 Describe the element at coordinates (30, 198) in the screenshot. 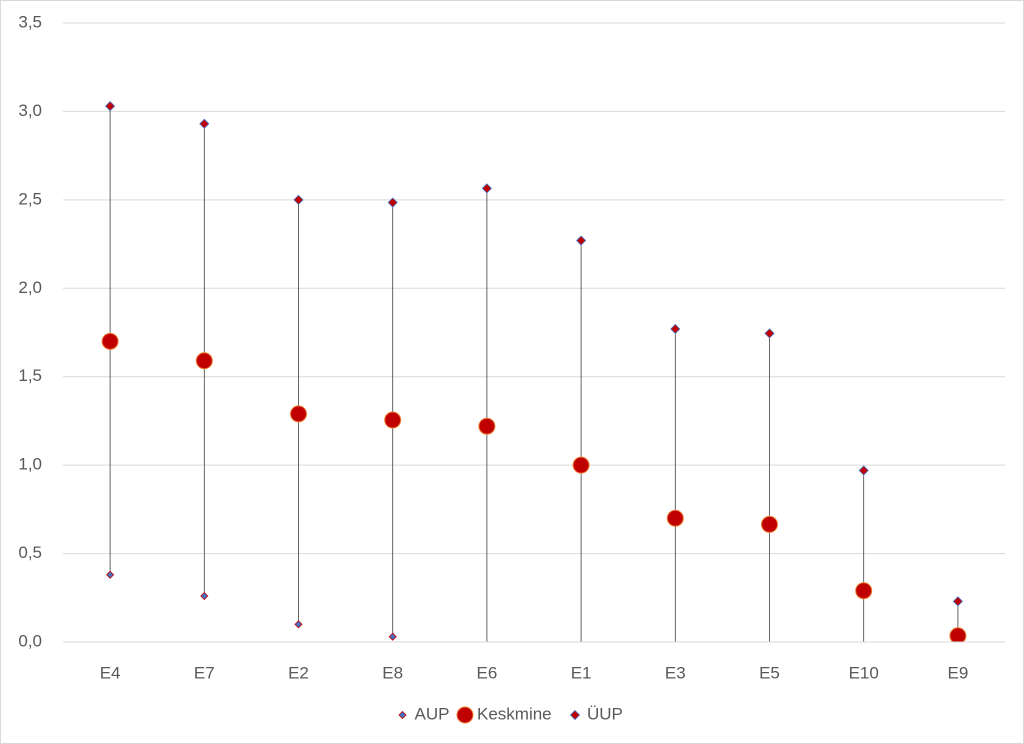

I see `y-tick-label: 2,5` at that location.